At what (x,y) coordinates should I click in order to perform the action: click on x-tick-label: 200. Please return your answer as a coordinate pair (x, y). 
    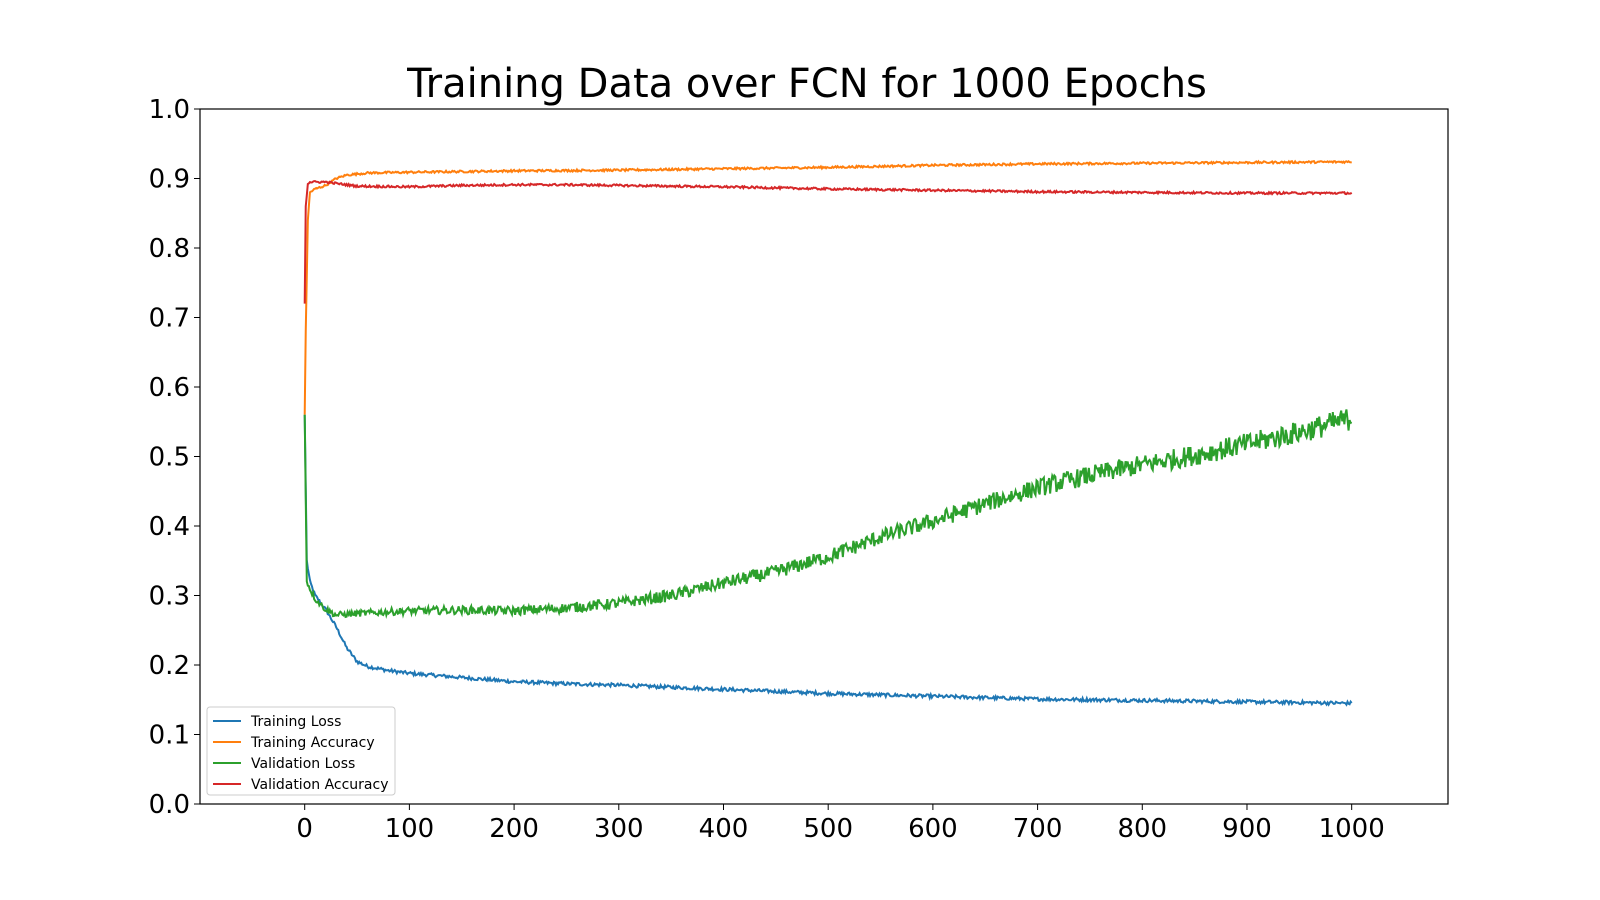
    Looking at the image, I should click on (514, 829).